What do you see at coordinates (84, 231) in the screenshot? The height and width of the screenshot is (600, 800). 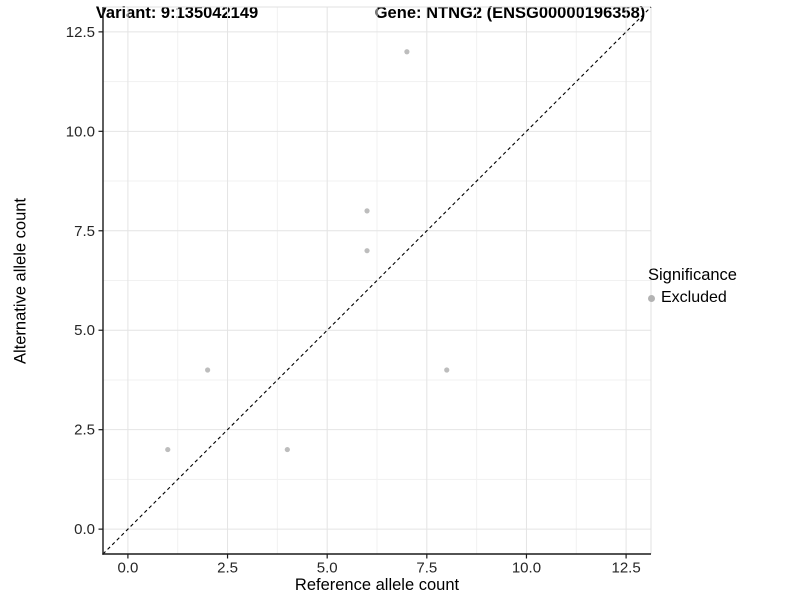 I see `y-tick-label: 7.5` at bounding box center [84, 231].